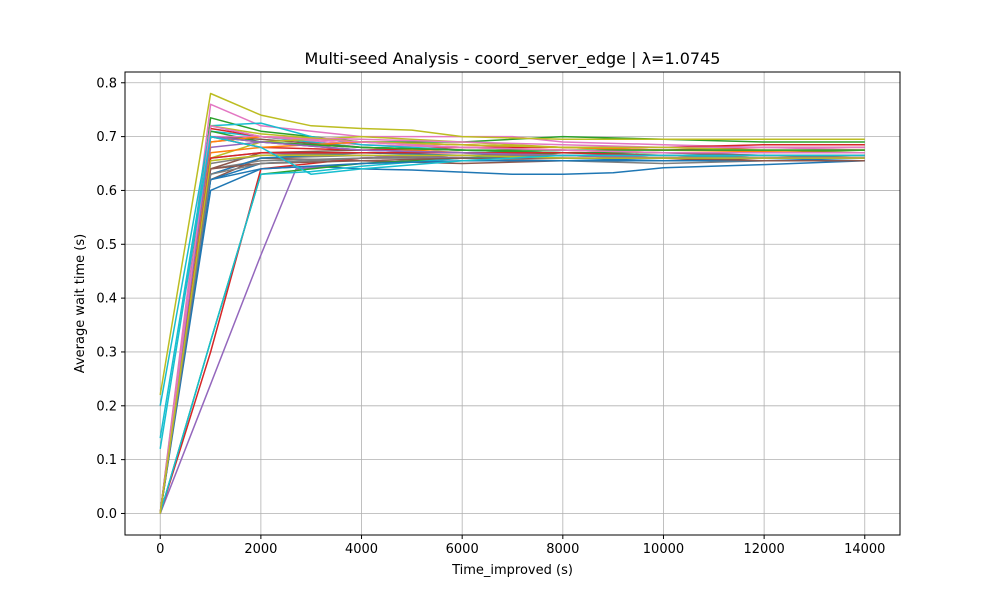  What do you see at coordinates (106, 460) in the screenshot?
I see `y-tick-label: 0.1` at bounding box center [106, 460].